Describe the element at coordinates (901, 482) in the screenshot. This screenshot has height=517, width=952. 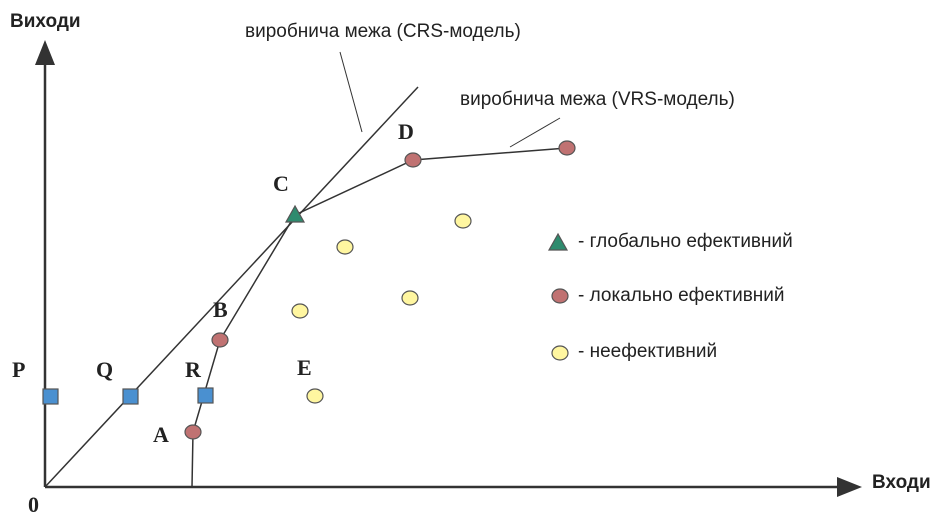
I see `x-axis-label: Входи` at that location.